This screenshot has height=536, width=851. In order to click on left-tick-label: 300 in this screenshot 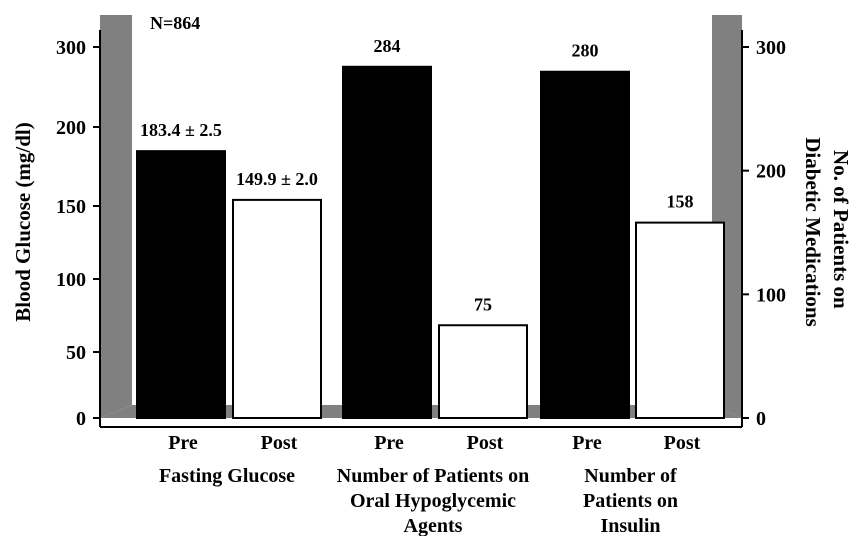, I will do `click(71, 48)`.